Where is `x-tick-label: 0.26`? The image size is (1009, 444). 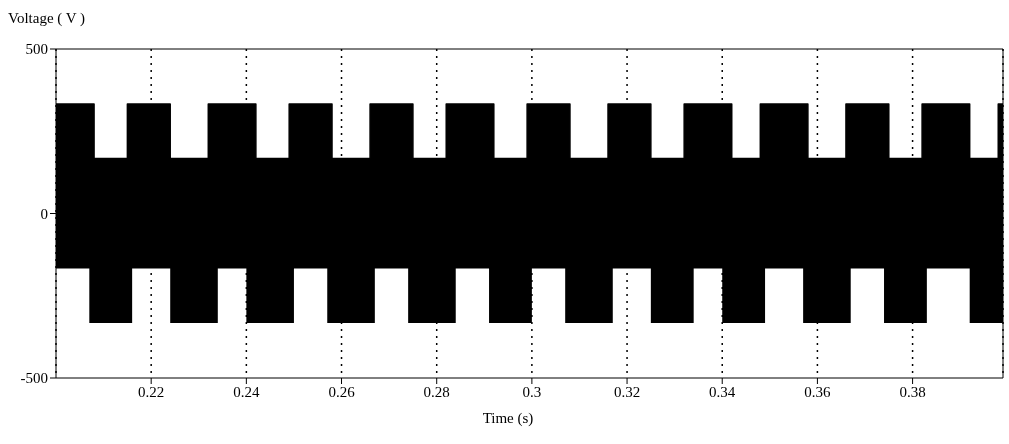 x-tick-label: 0.26 is located at coordinates (342, 391).